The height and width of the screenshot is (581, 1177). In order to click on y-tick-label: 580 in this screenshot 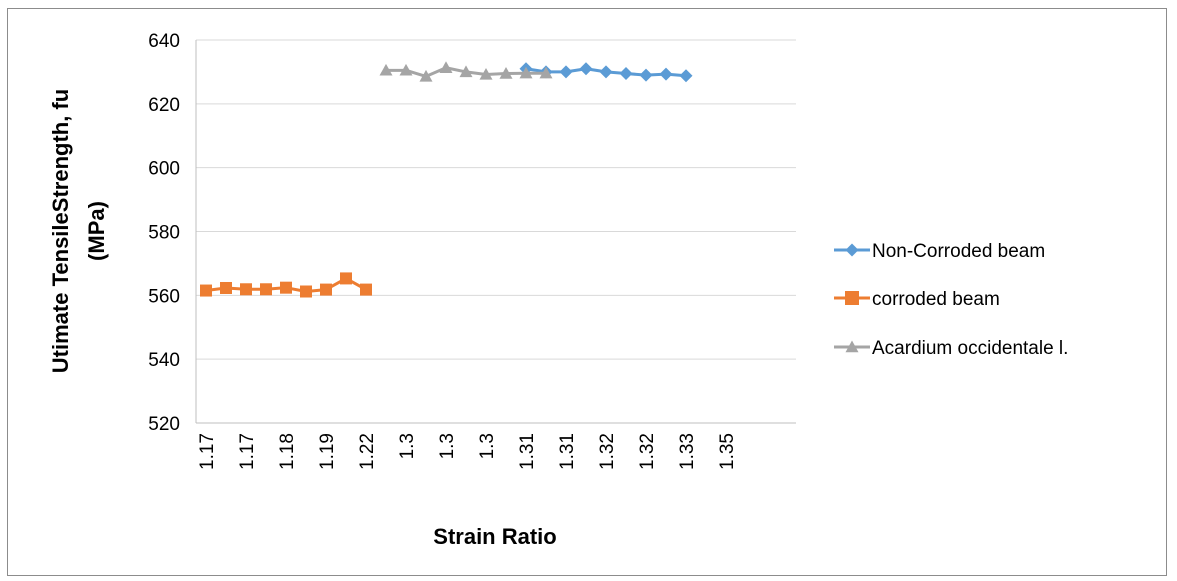, I will do `click(164, 233)`.